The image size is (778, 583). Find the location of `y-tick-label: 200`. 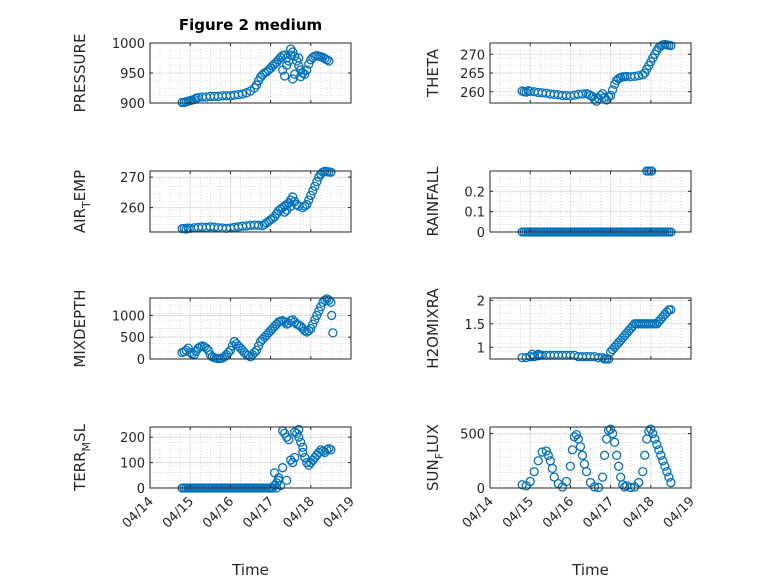

y-tick-label: 200 is located at coordinates (132, 438).